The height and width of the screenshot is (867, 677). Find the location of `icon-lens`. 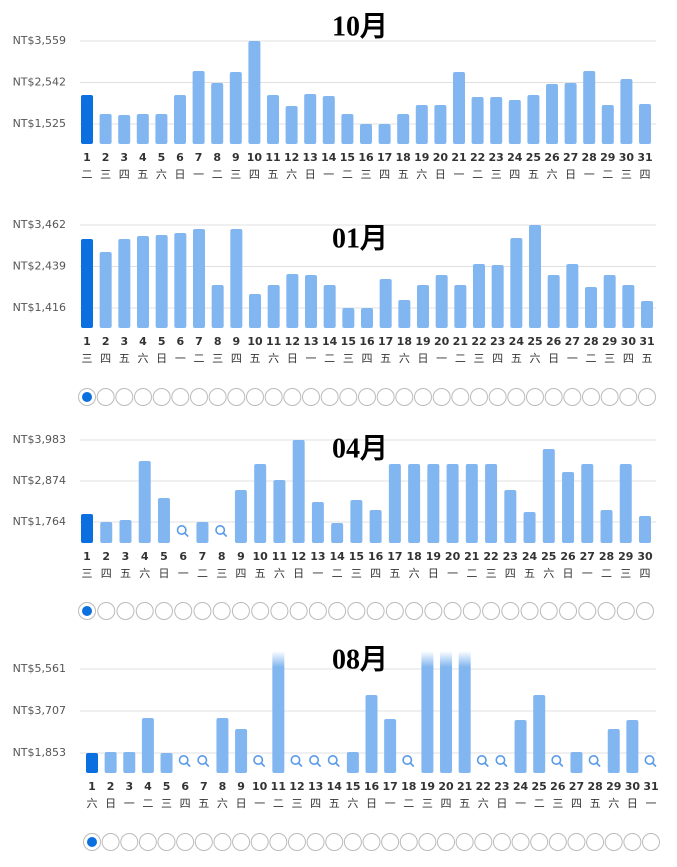

icon-lens is located at coordinates (202, 759).